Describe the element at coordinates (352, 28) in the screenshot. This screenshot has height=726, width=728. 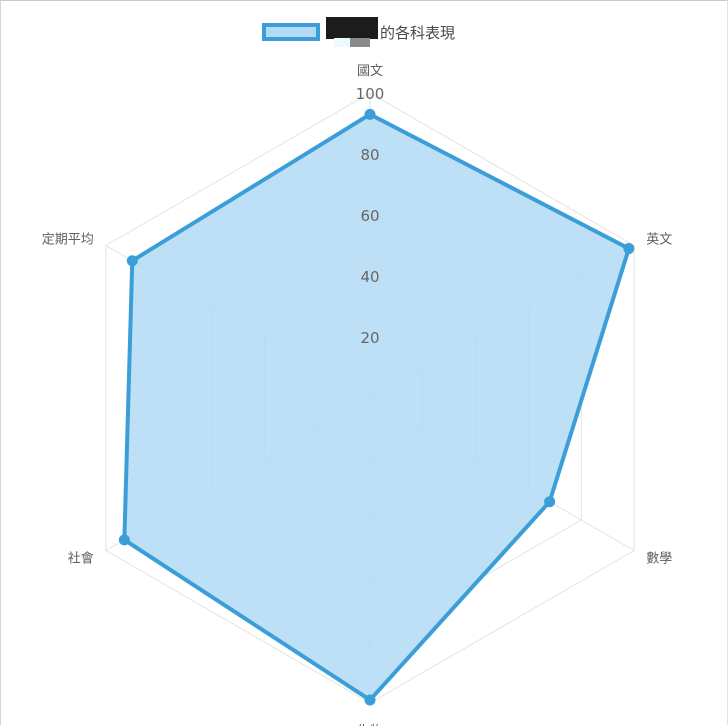
I see `redaction-block` at that location.